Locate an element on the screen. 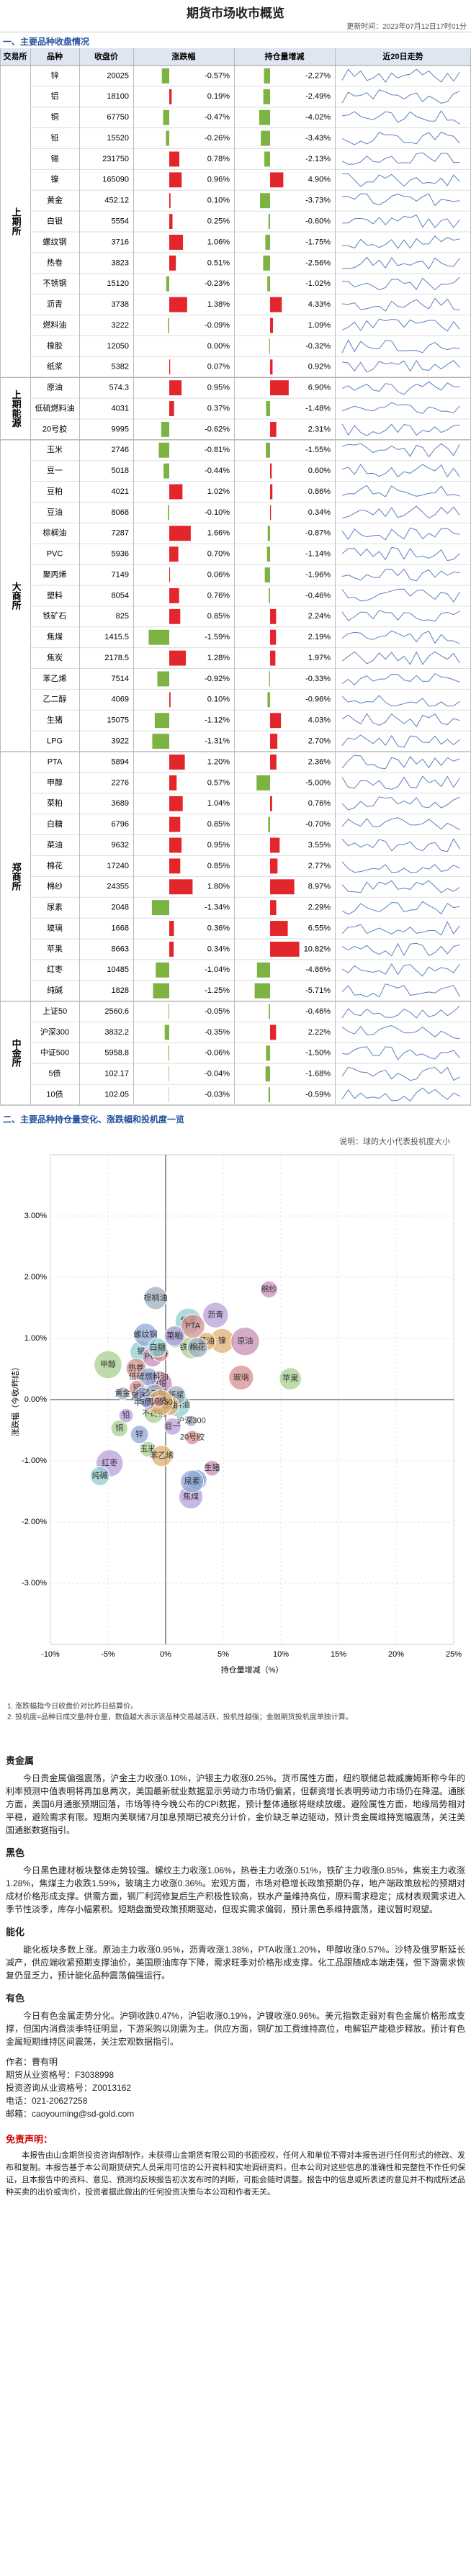 The height and width of the screenshot is (2576, 471). x-tick-label: -10% is located at coordinates (50, 1654).